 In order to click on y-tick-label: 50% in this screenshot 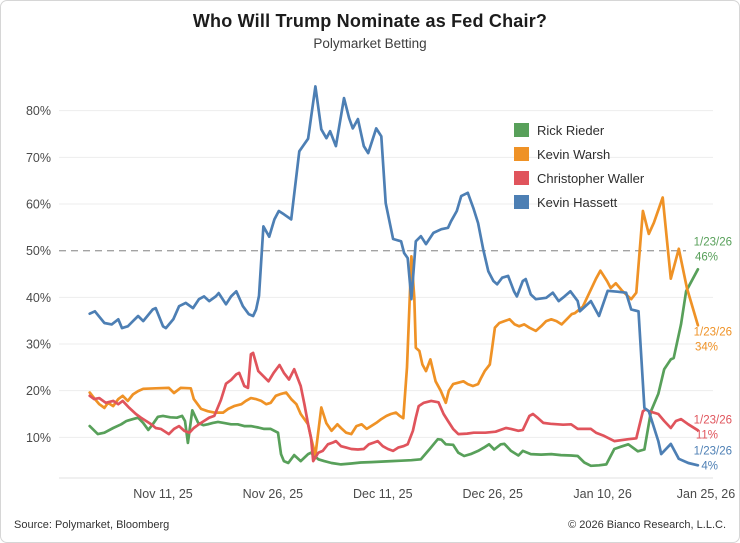, I will do `click(38, 251)`.